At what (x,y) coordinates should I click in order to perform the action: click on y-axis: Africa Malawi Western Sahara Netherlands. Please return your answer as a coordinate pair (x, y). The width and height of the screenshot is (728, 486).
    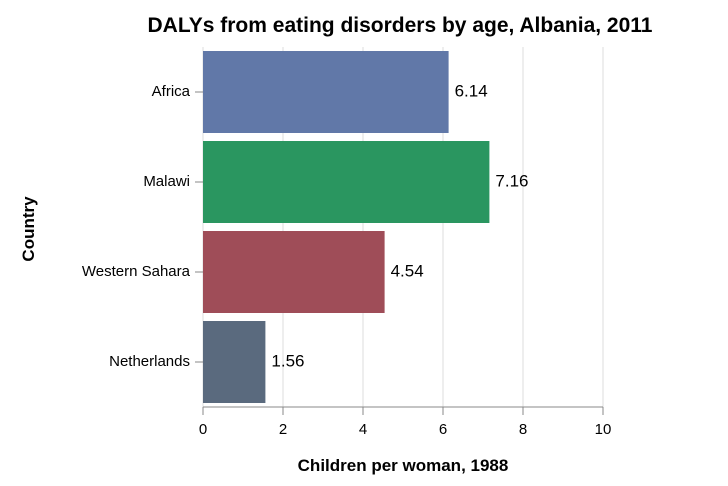
    Looking at the image, I should click on (142, 226).